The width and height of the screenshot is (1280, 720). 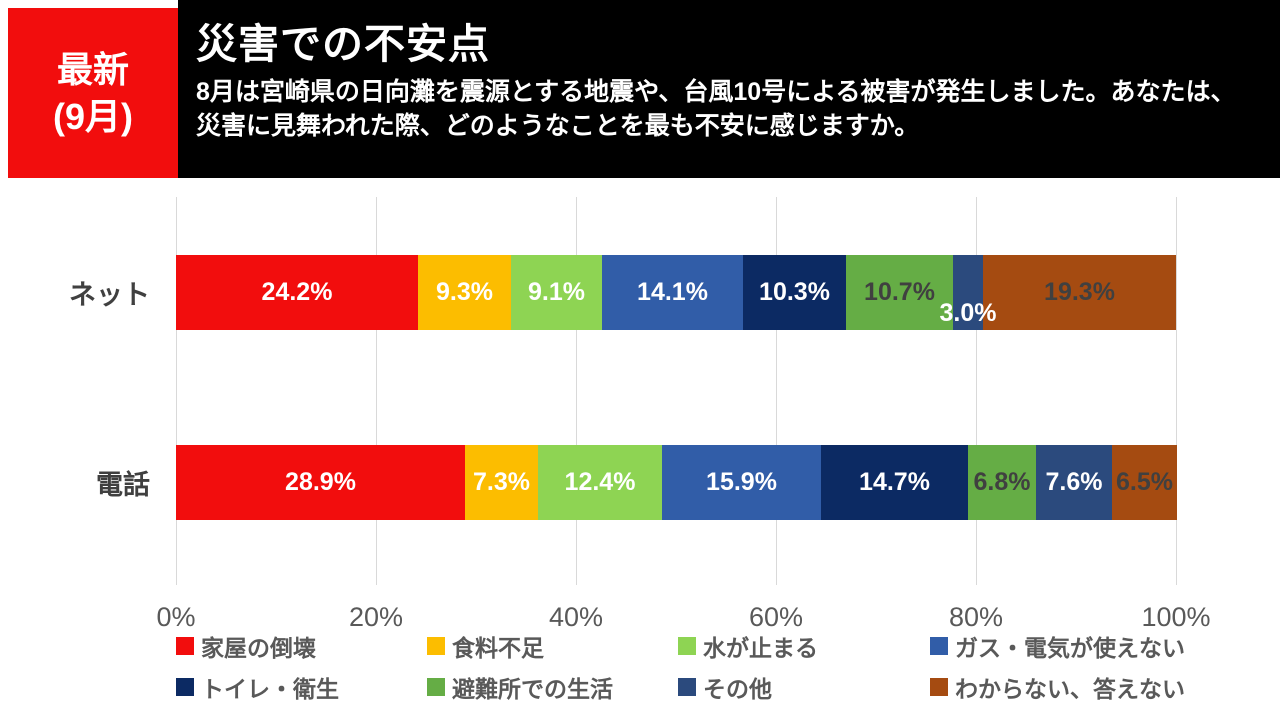 I want to click on bar-segment: 14.7%, so click(x=894, y=482).